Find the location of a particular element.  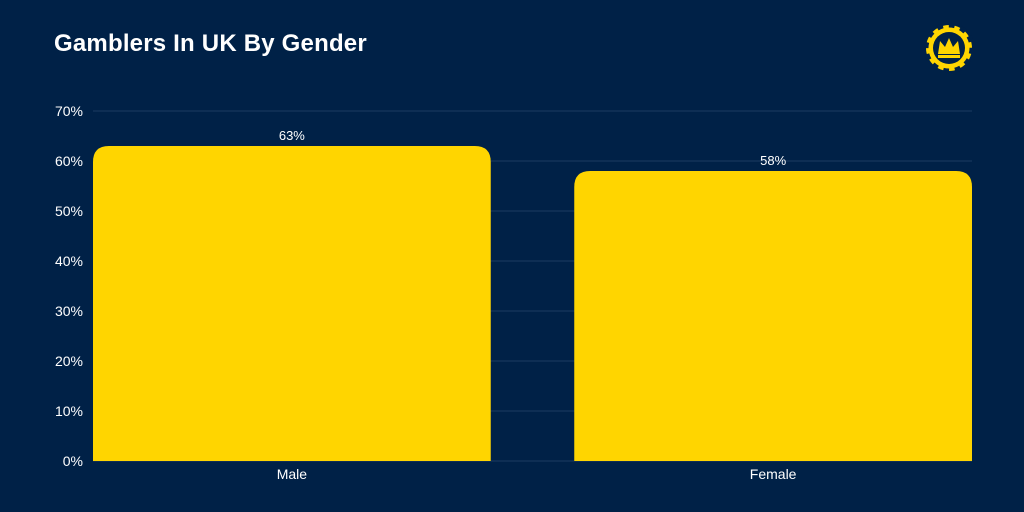

y-tick-label: 0% is located at coordinates (73, 461).